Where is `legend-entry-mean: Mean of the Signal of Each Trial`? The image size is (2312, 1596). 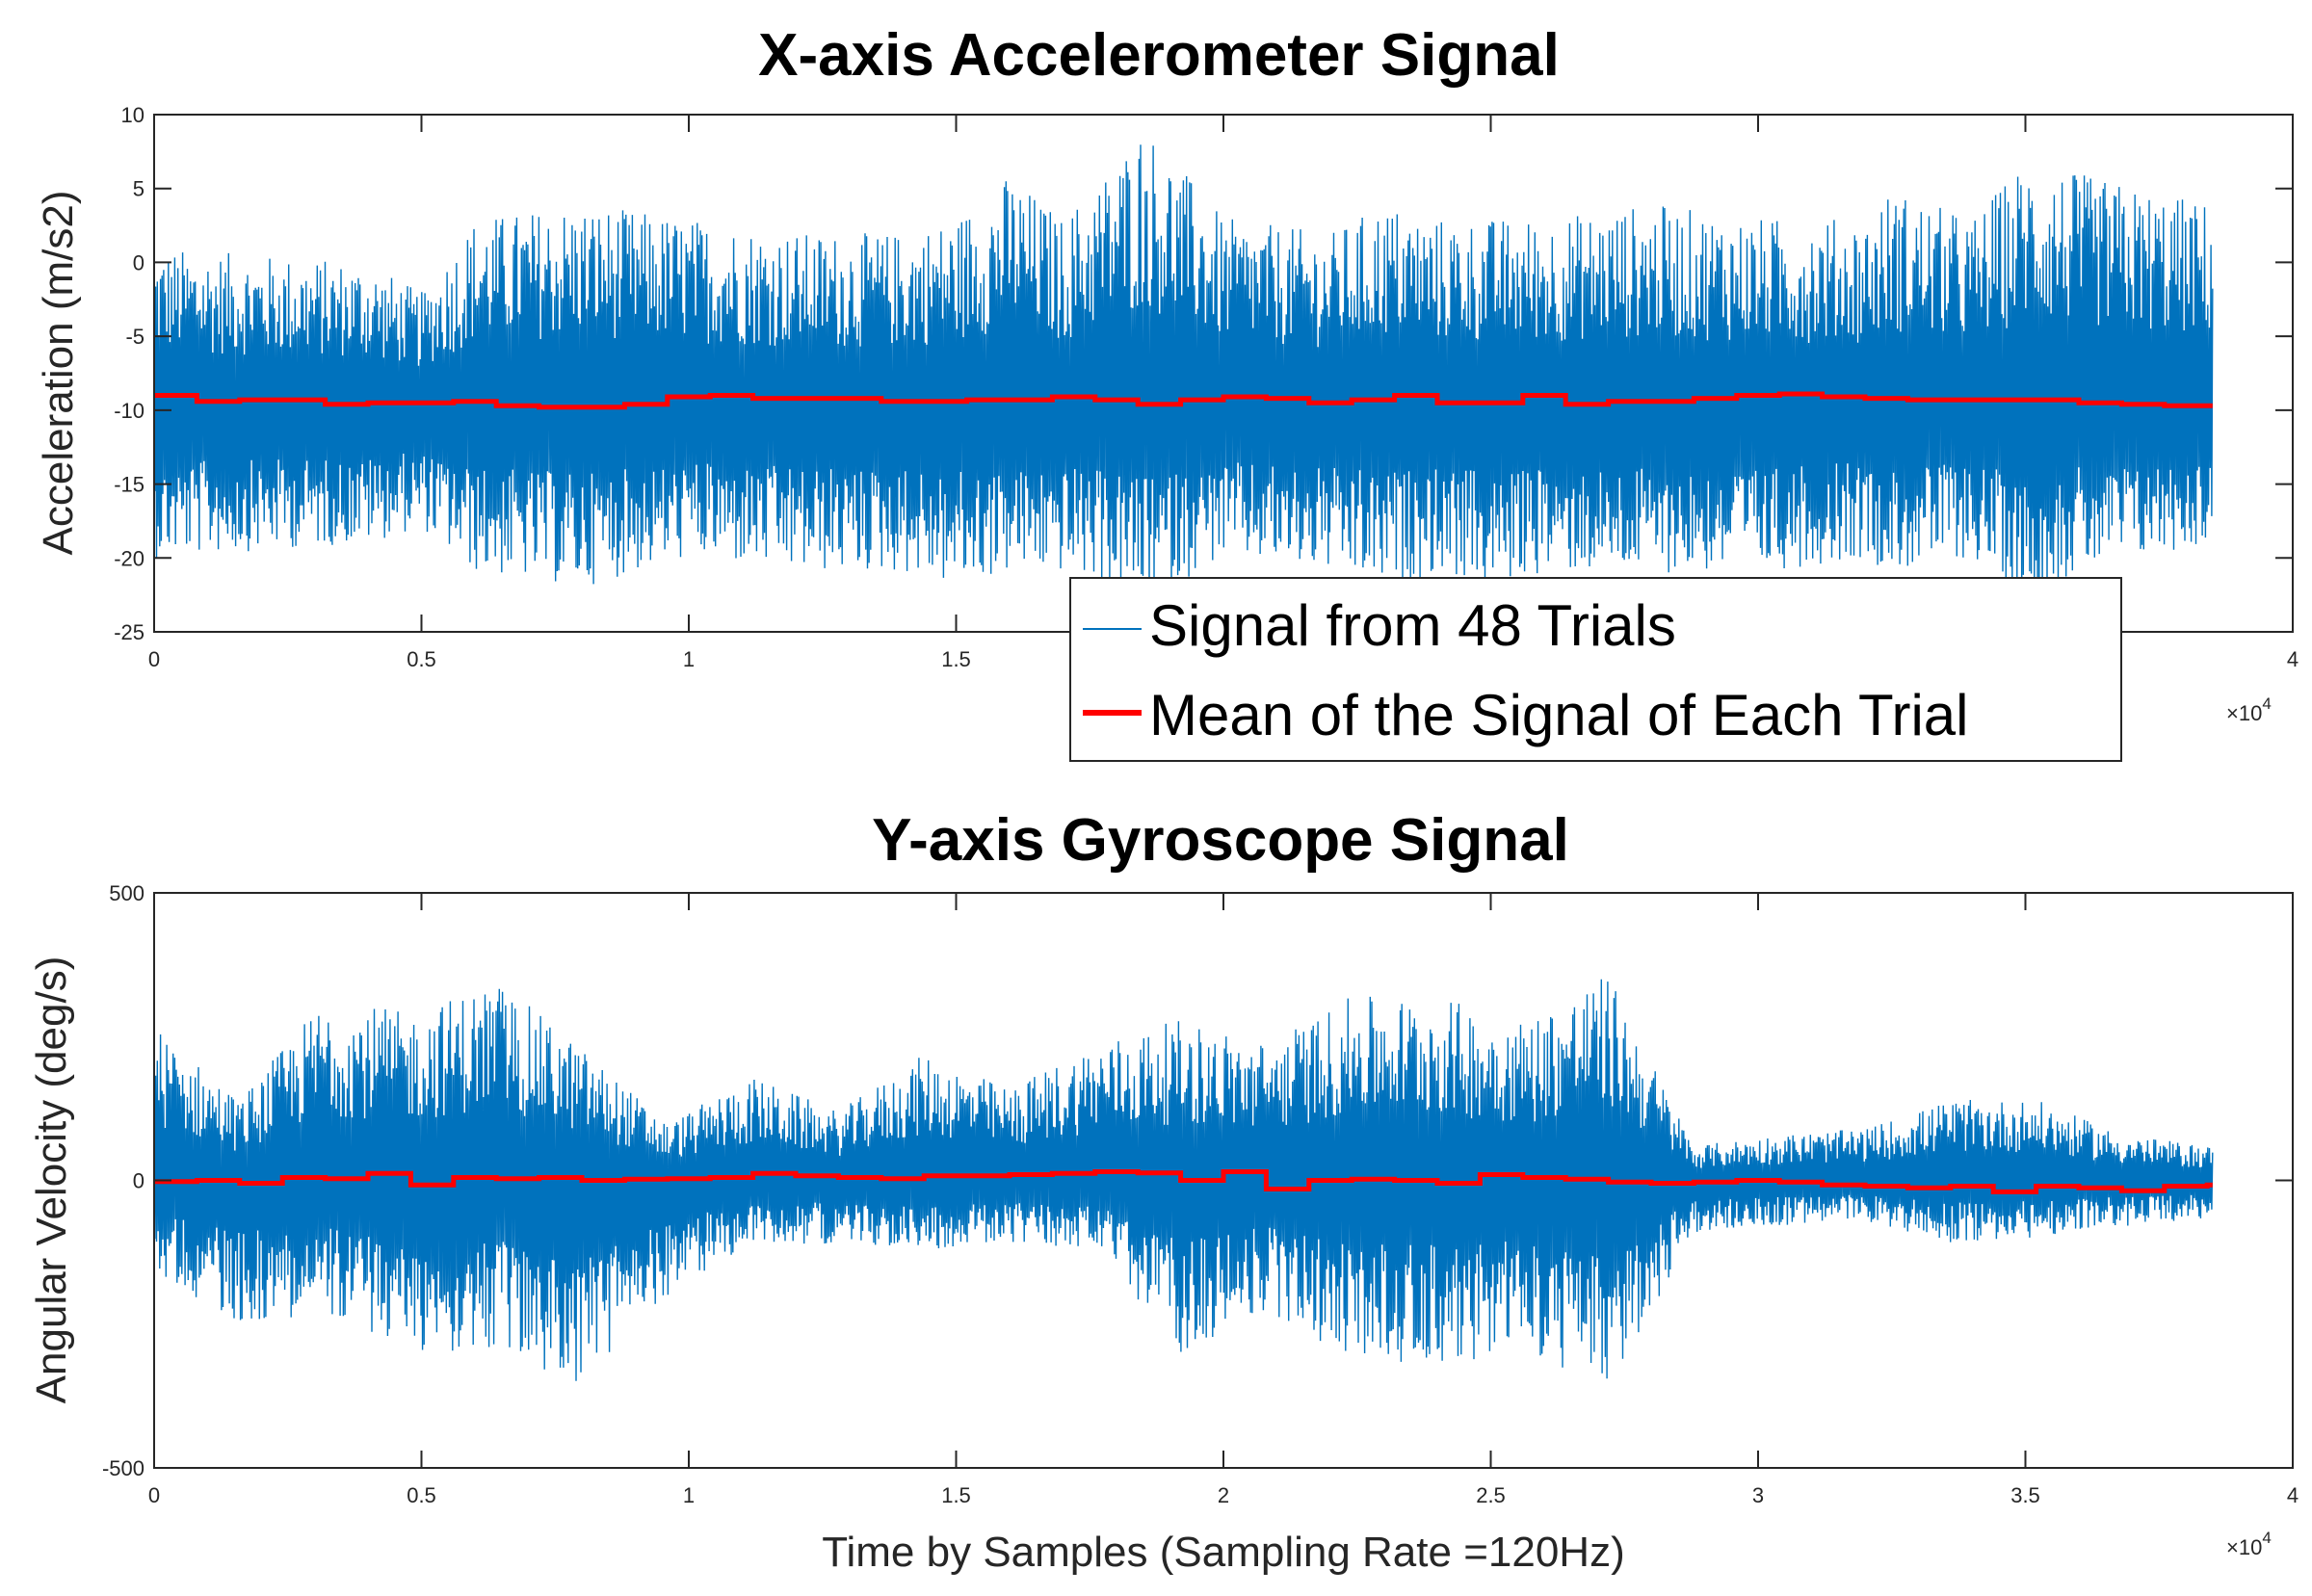 legend-entry-mean: Mean of the Signal of Each Trial is located at coordinates (1559, 715).